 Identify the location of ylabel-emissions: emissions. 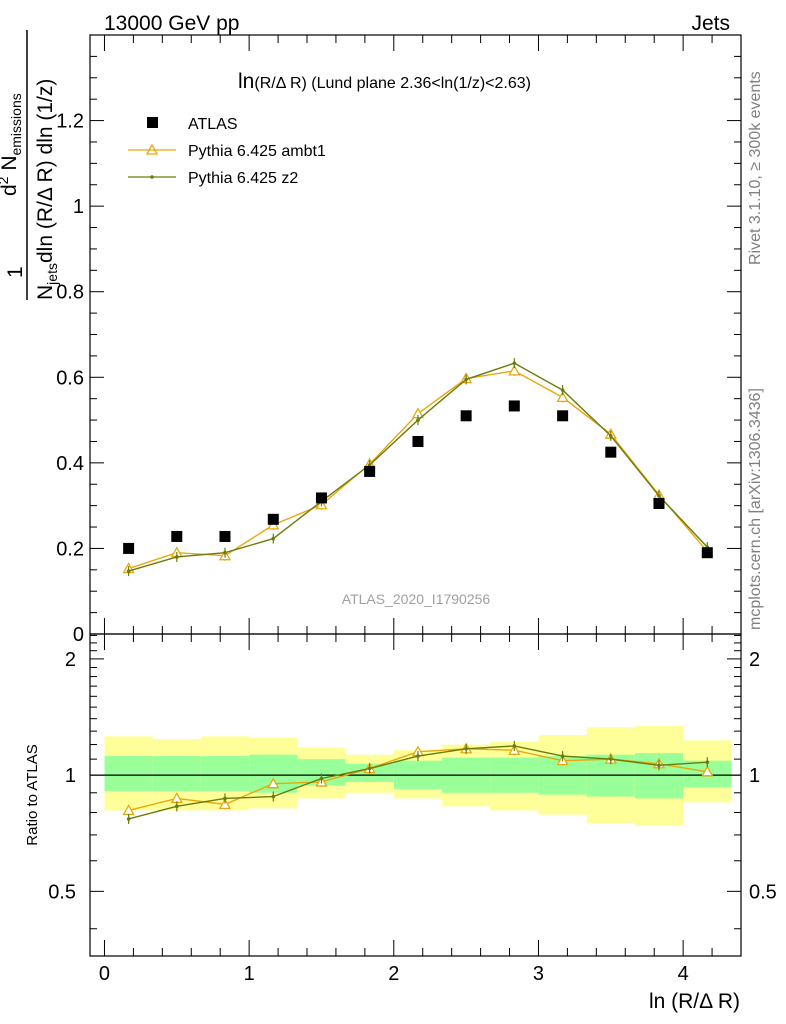
(16, 124).